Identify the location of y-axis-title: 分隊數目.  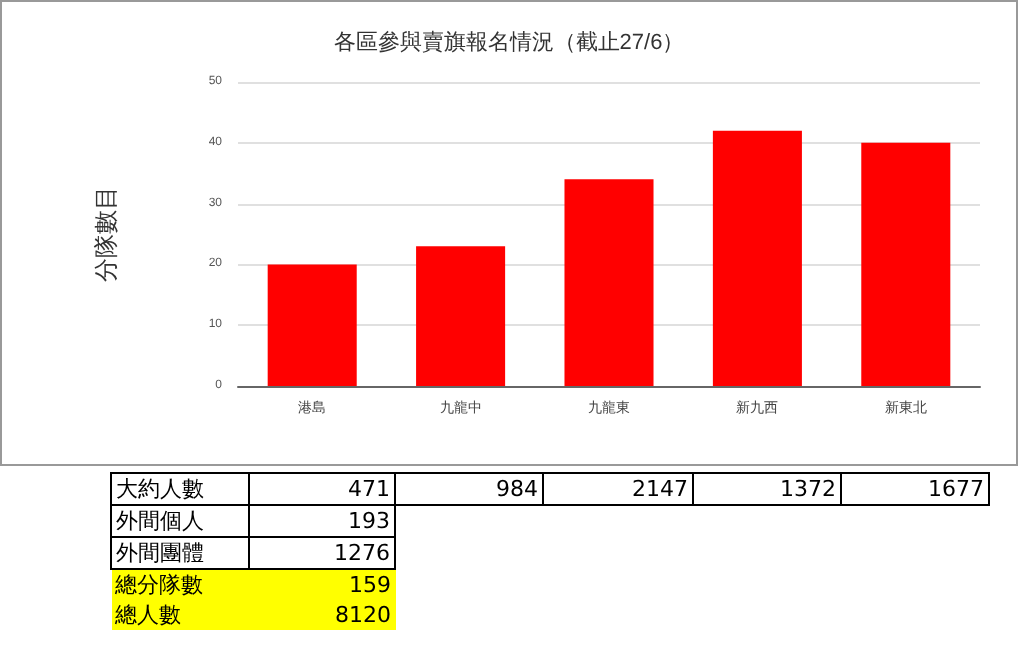
(106, 234).